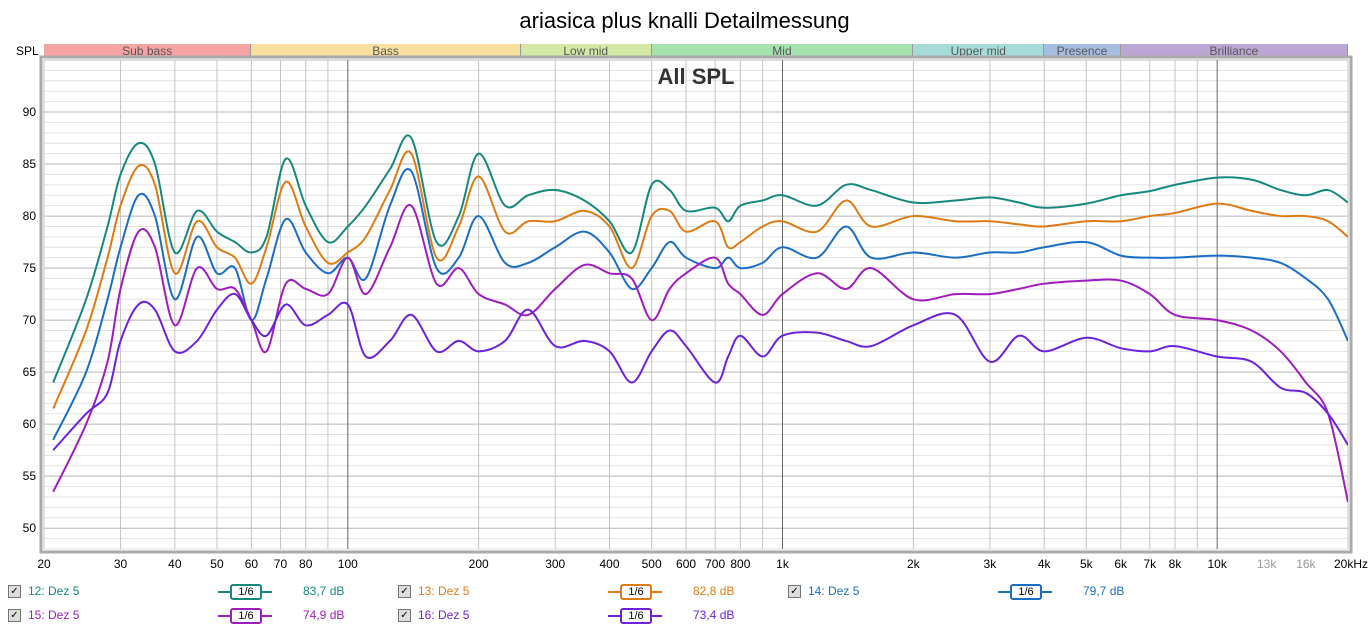  What do you see at coordinates (121, 564) in the screenshot?
I see `x-tick-label: 30` at bounding box center [121, 564].